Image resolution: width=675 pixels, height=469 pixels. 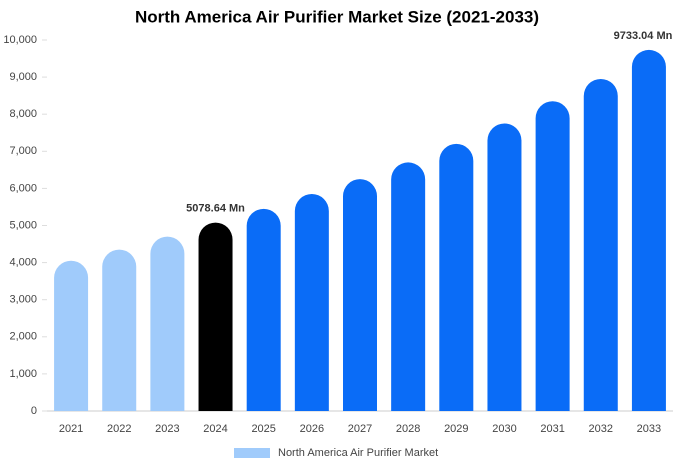 I want to click on x-tick-label: 2027, so click(x=360, y=429).